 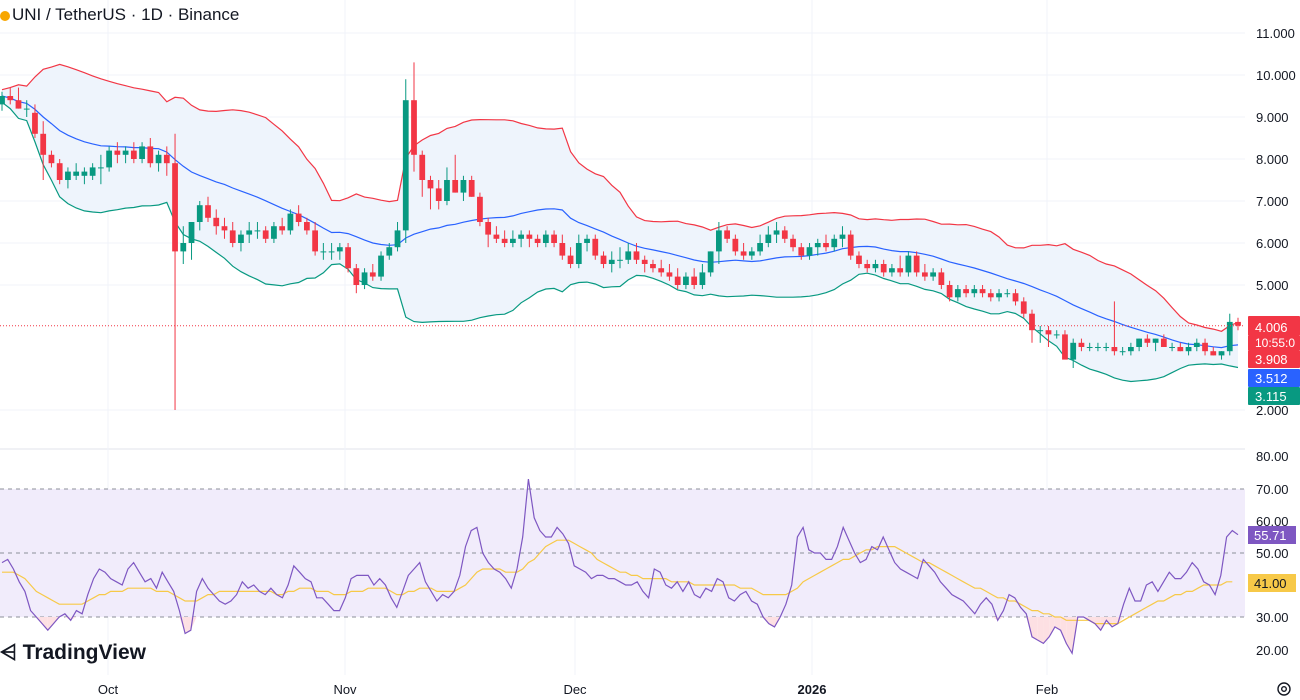 I want to click on rsi-ma-value-tag-bg, so click(x=1272, y=583).